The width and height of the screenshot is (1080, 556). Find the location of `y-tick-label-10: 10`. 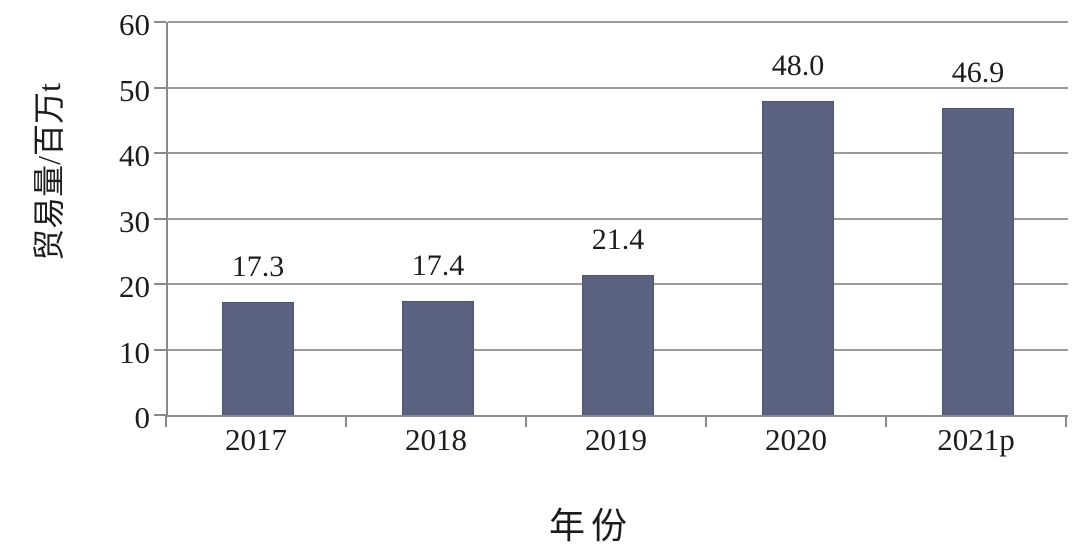

y-tick-label-10: 10 is located at coordinates (134, 352).